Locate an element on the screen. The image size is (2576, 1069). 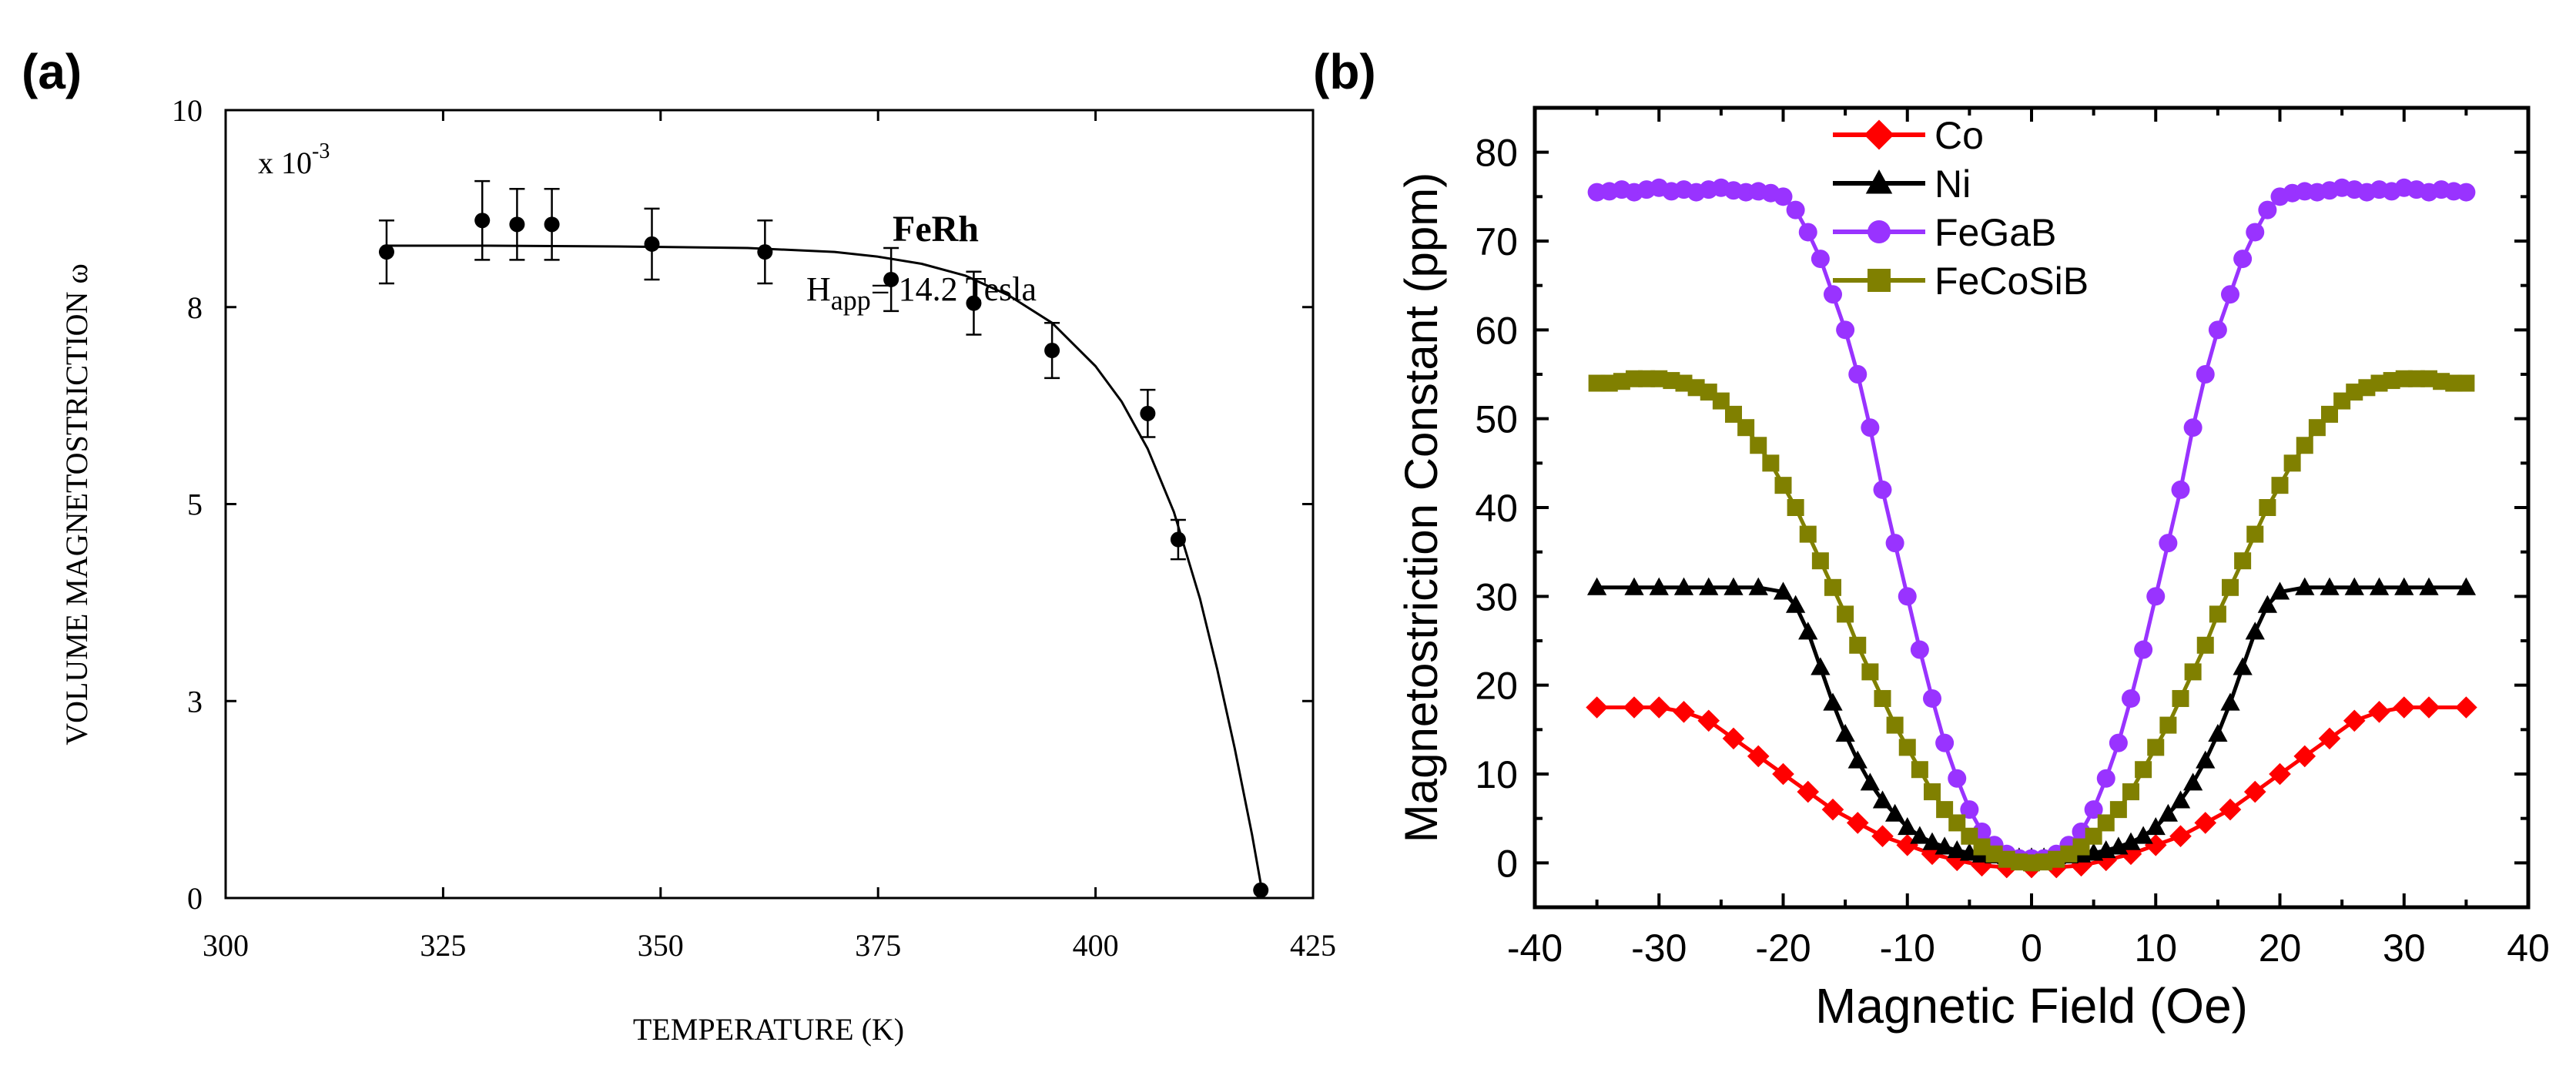
a-x-tick-label: 375 is located at coordinates (878, 945).